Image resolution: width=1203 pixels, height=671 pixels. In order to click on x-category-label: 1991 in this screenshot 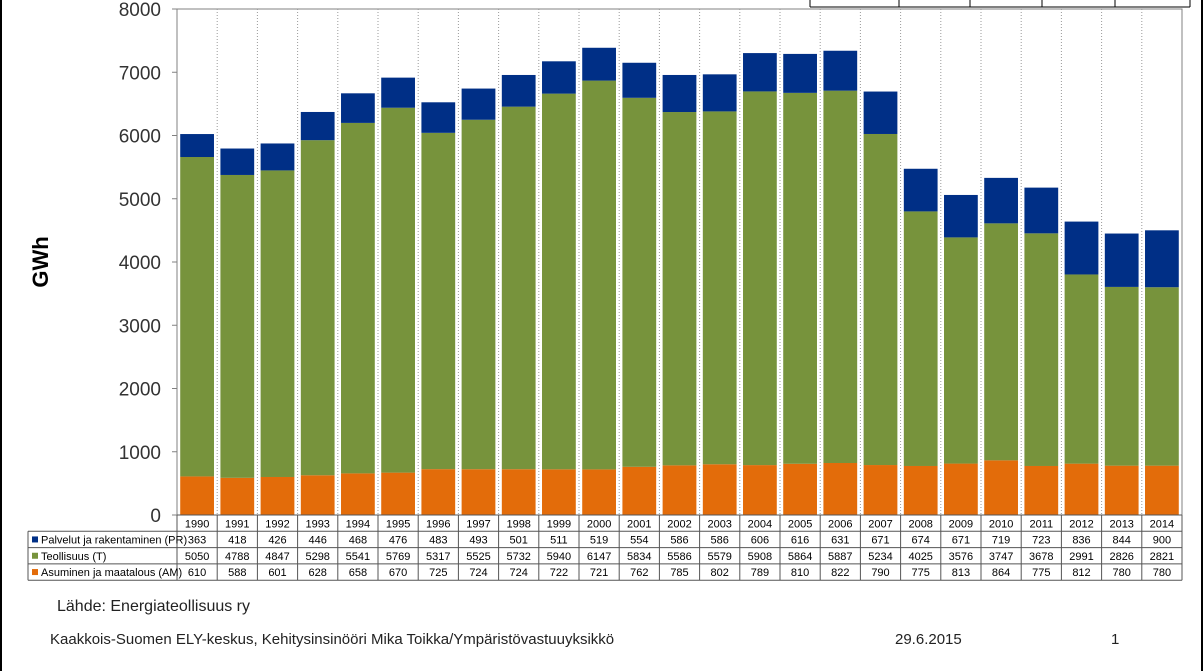, I will do `click(237, 524)`.